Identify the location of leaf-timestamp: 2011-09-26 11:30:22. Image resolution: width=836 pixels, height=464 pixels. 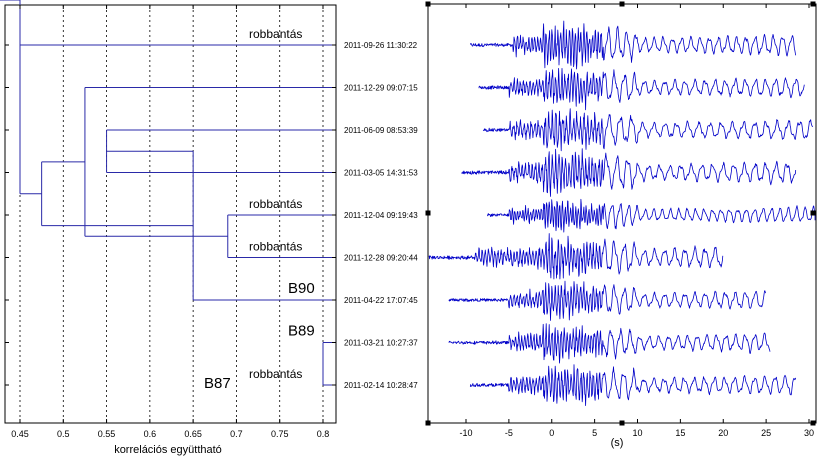
(381, 45).